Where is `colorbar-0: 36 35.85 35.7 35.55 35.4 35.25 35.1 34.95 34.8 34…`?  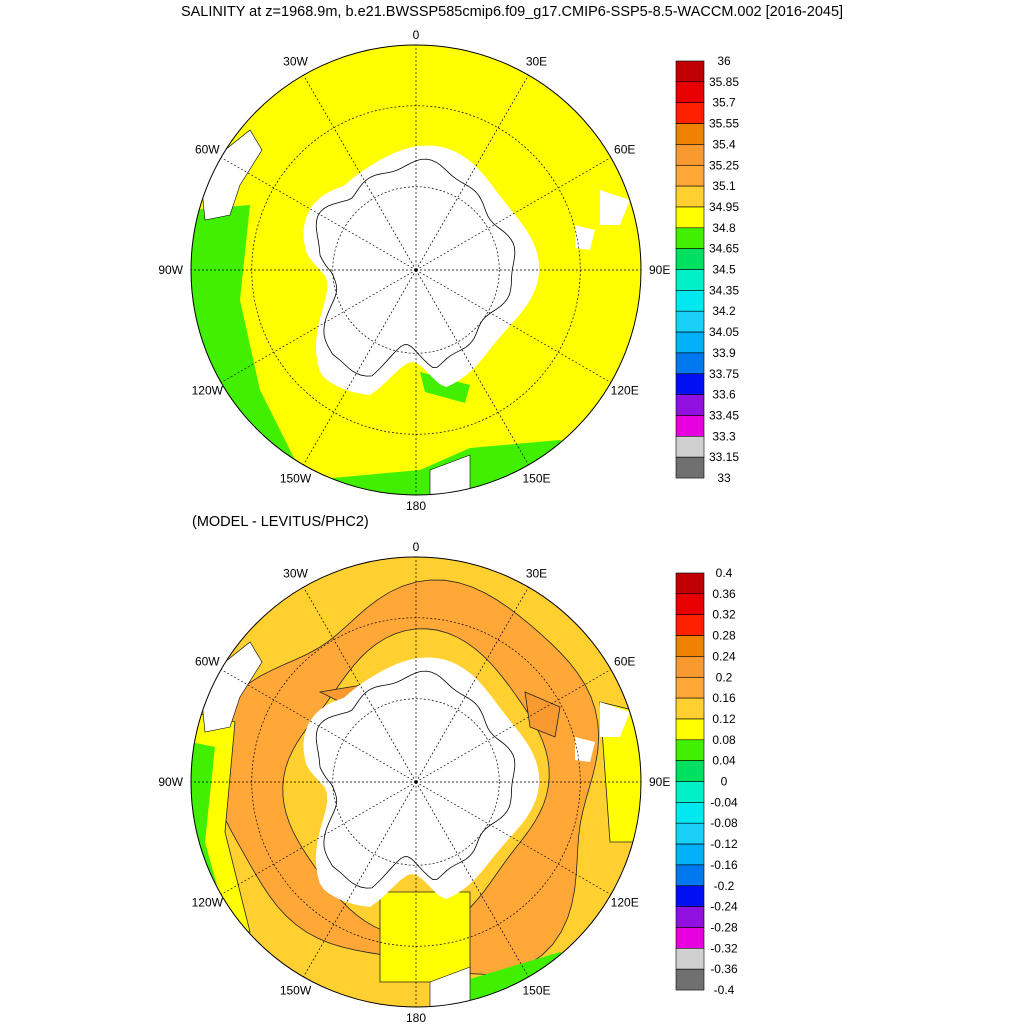
colorbar-0: 36 35.85 35.7 35.55 35.4 35.25 35.1 34.95 34.8 34… is located at coordinates (707, 269).